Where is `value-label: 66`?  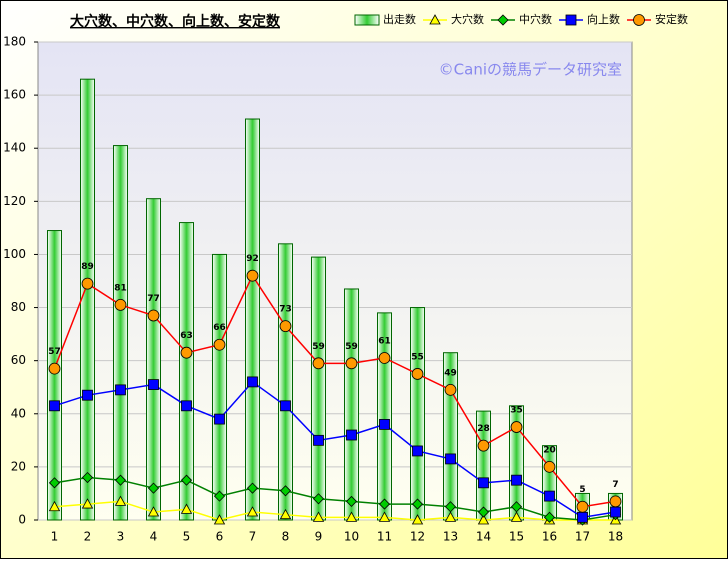 value-label: 66 is located at coordinates (219, 328).